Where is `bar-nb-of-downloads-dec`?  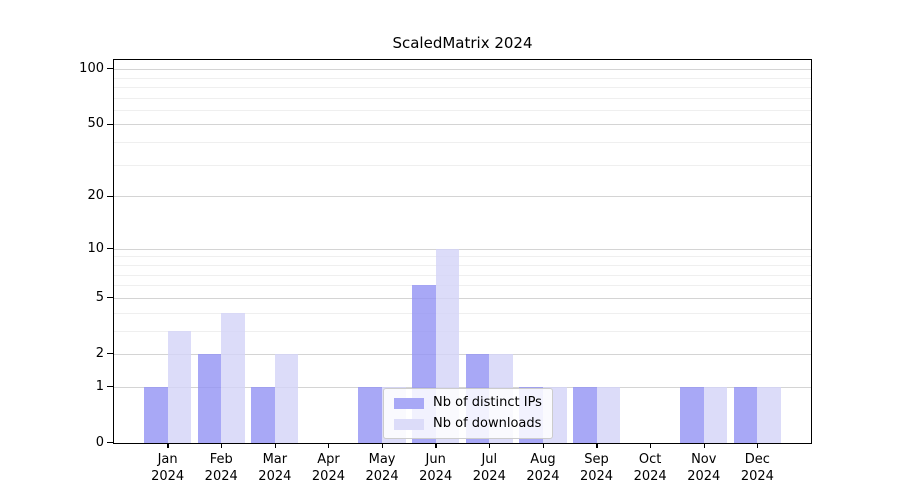 bar-nb-of-downloads-dec is located at coordinates (769, 414).